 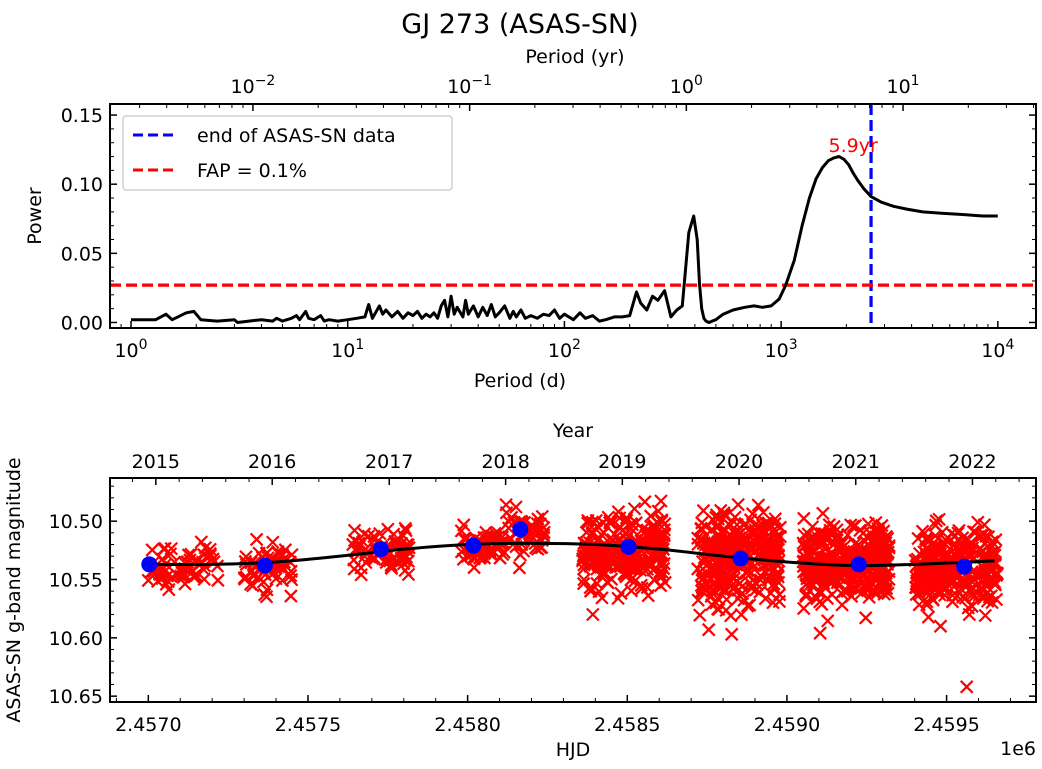 What do you see at coordinates (82, 323) in the screenshot?
I see `y-tick-label: 0.00` at bounding box center [82, 323].